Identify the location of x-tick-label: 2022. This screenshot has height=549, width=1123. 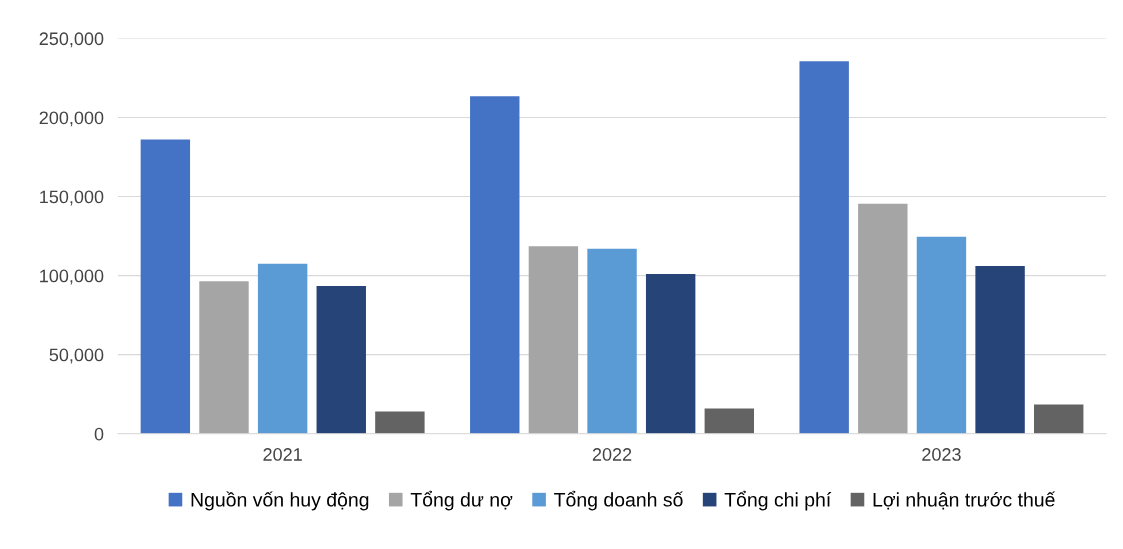
(612, 454).